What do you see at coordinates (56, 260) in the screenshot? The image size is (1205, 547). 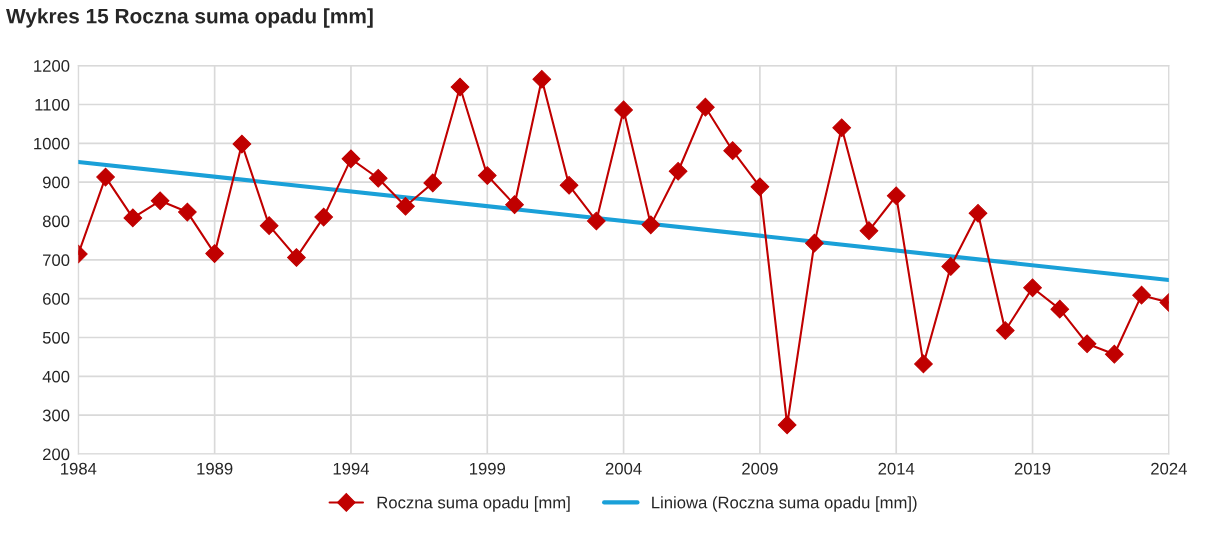 I see `y-tick-label: 700` at bounding box center [56, 260].